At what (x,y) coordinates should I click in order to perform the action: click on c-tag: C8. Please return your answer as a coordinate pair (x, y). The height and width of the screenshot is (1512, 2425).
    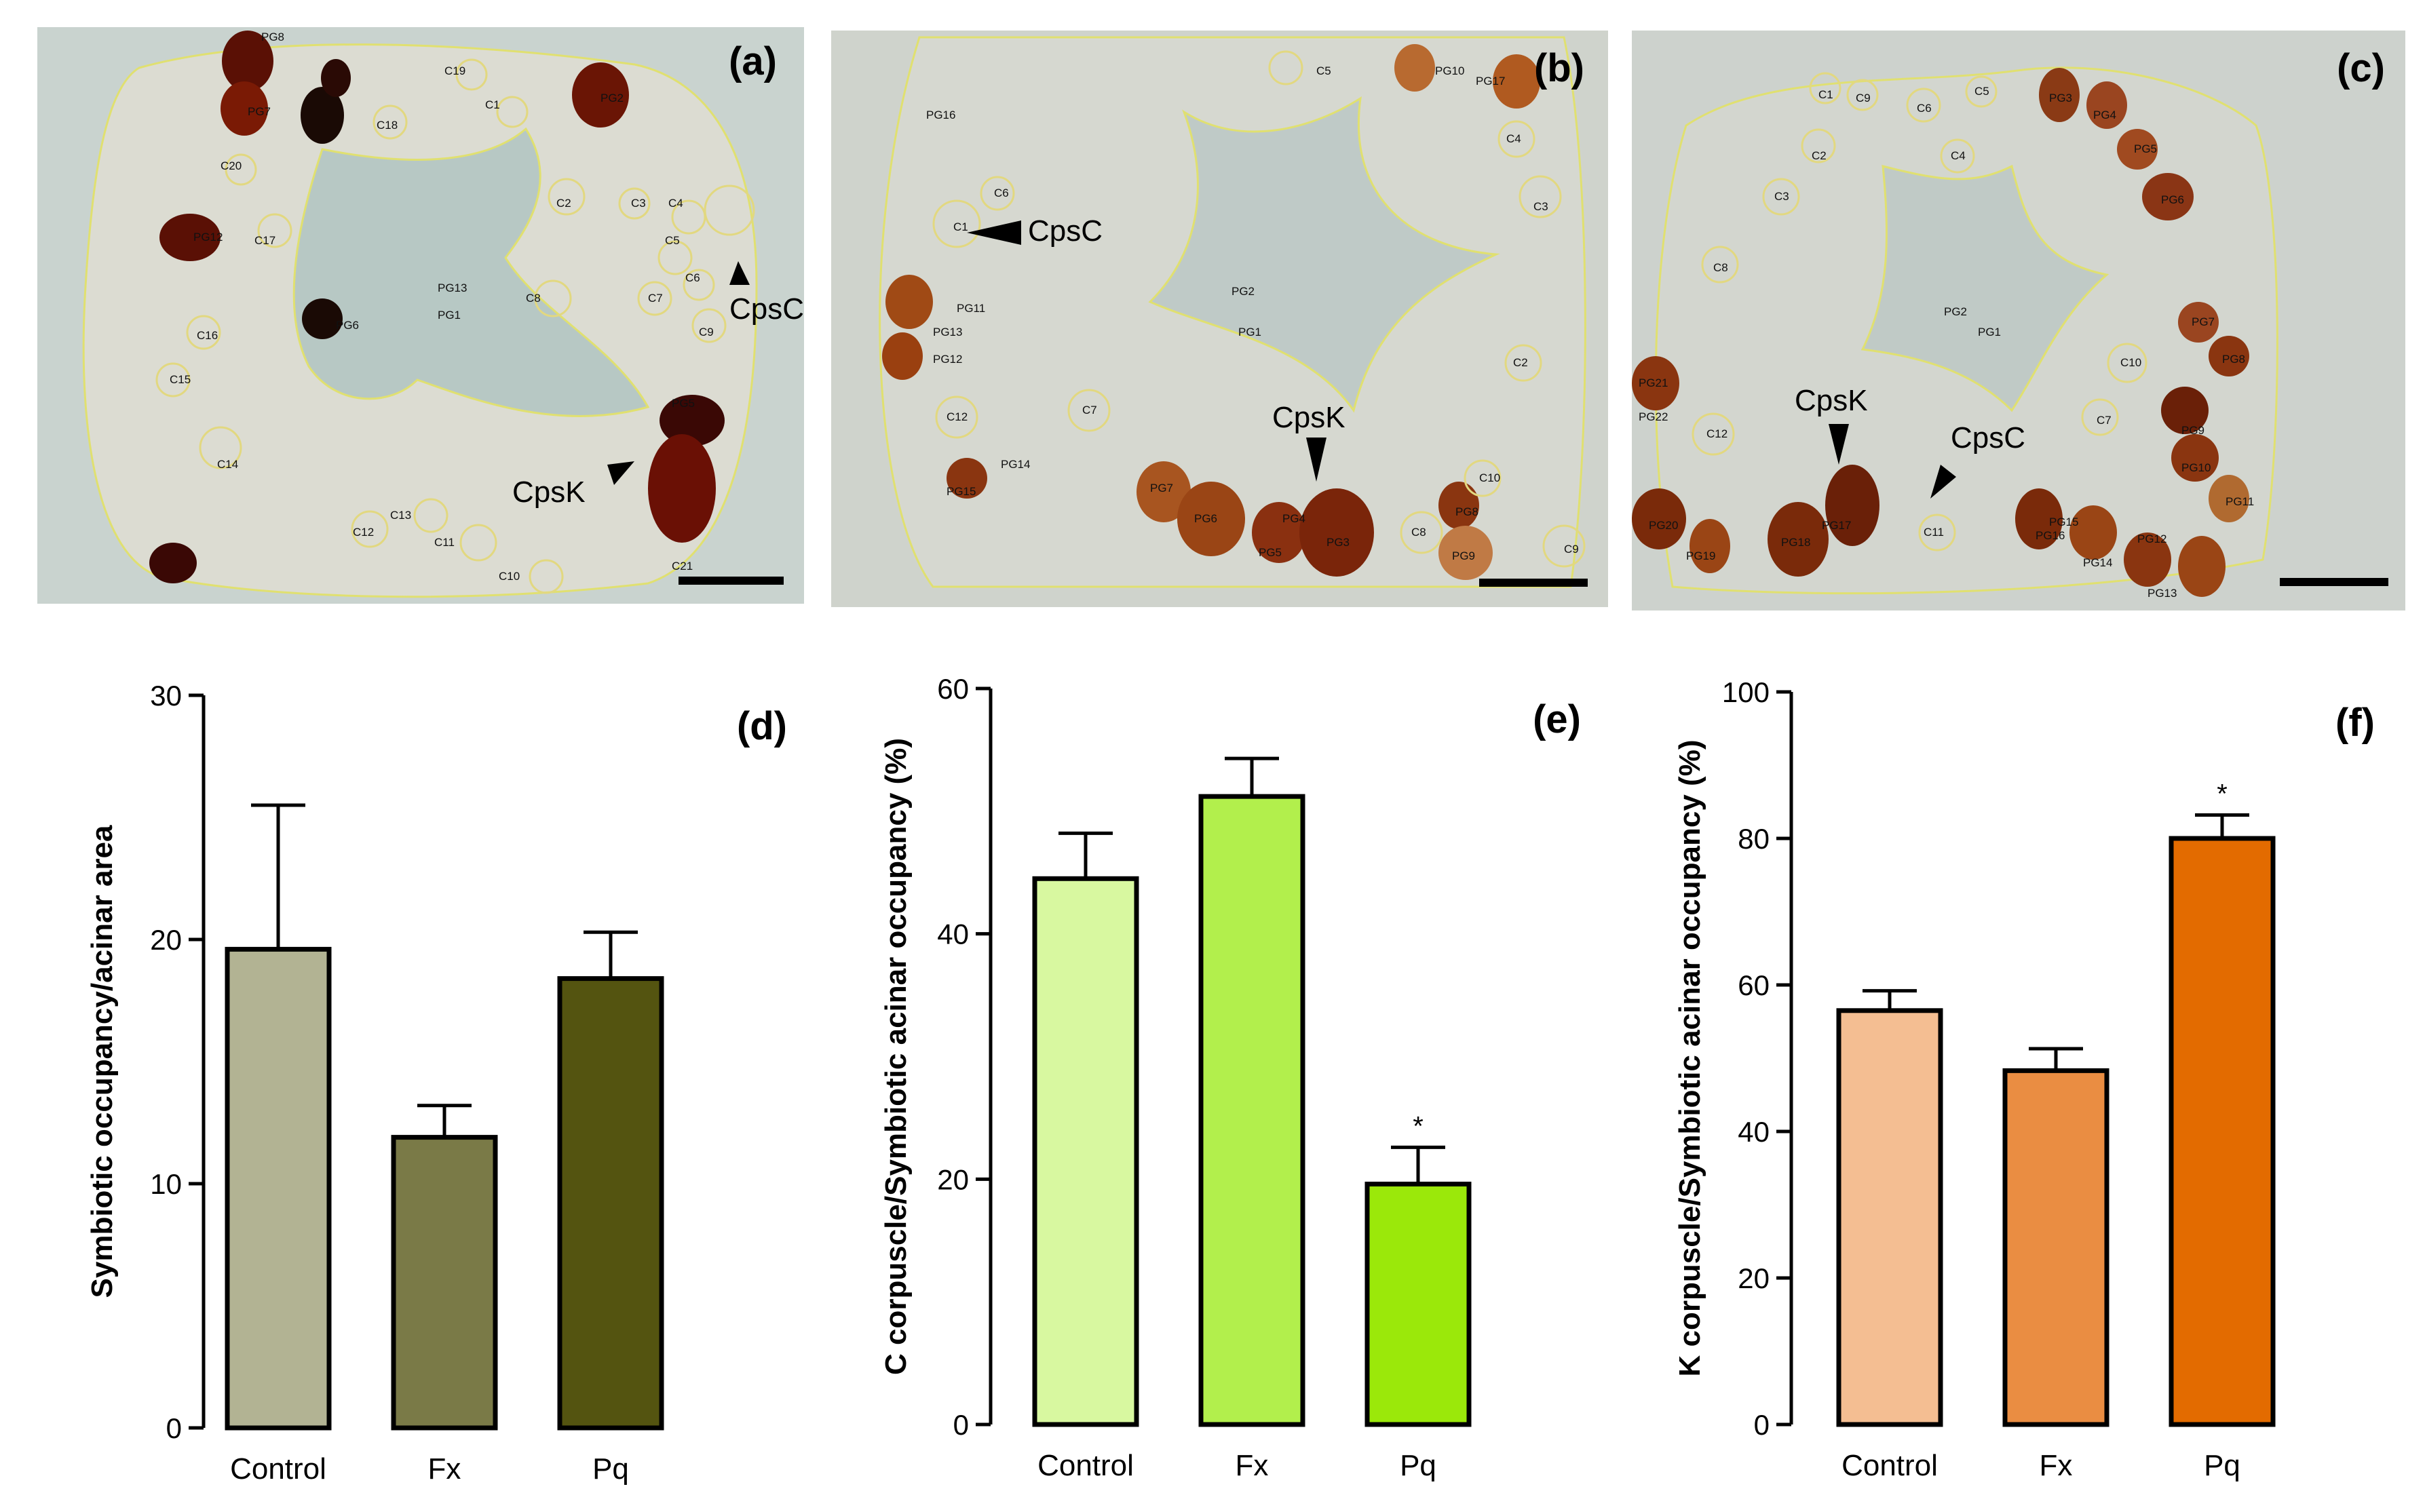
    Looking at the image, I should click on (1720, 268).